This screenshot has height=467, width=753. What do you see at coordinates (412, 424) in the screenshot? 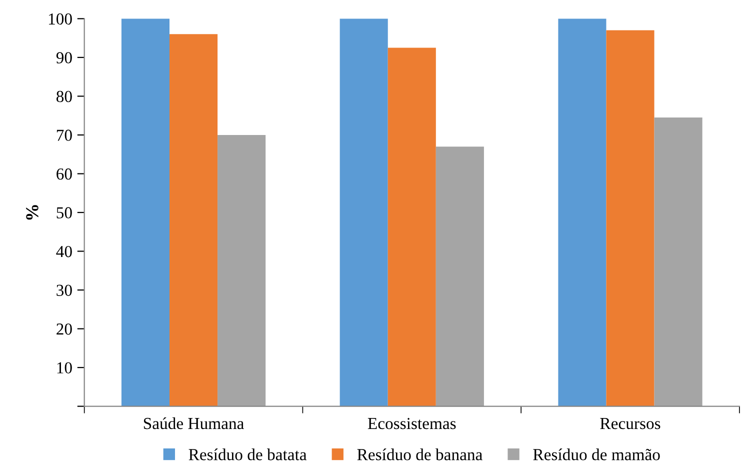
I see `x-tick-label: Ecossistemas` at bounding box center [412, 424].